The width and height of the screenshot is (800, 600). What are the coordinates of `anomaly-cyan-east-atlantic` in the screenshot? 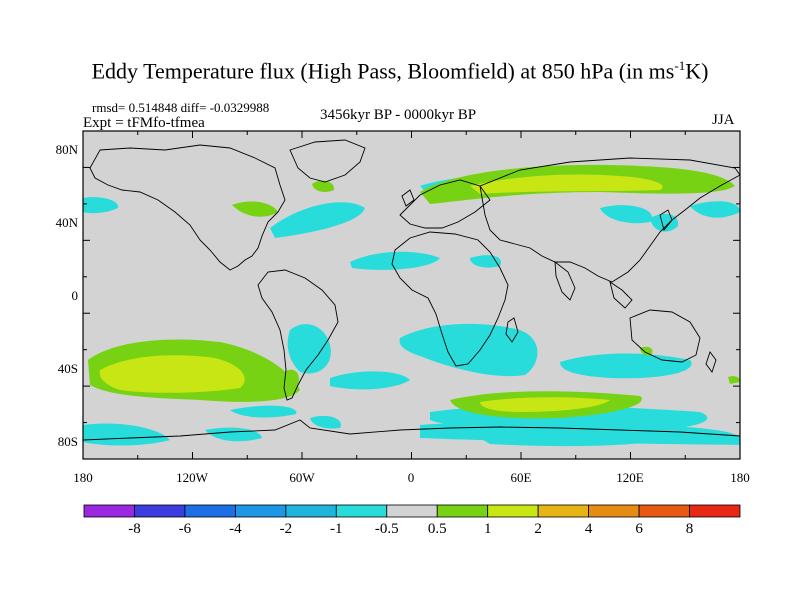 It's located at (485, 261).